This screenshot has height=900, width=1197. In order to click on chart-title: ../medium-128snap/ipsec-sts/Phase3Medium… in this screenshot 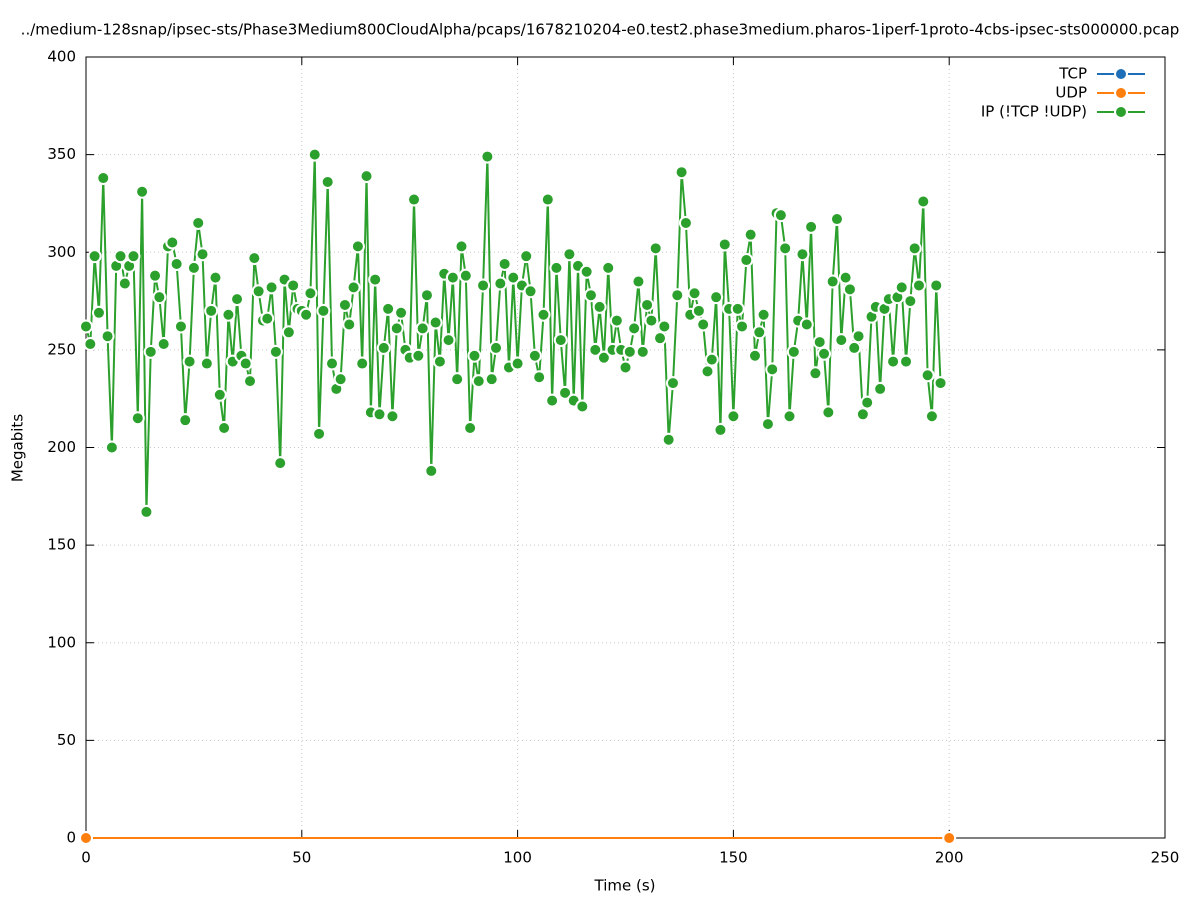, I will do `click(600, 30)`.